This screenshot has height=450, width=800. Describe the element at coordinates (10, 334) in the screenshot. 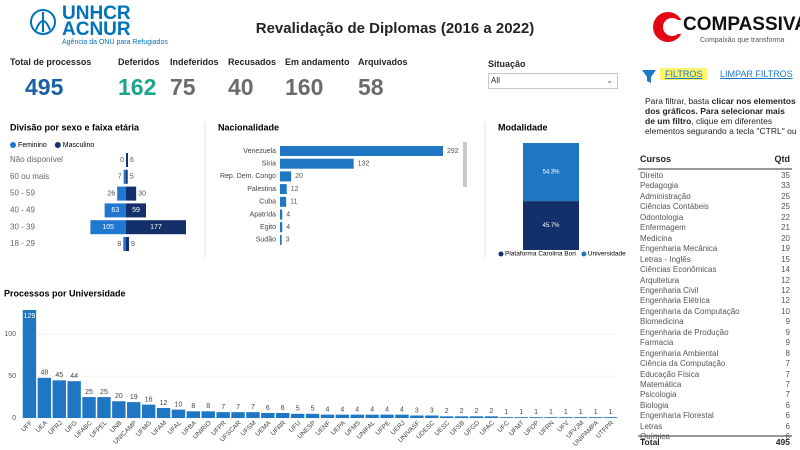

I see `y-tick-label: 100` at that location.